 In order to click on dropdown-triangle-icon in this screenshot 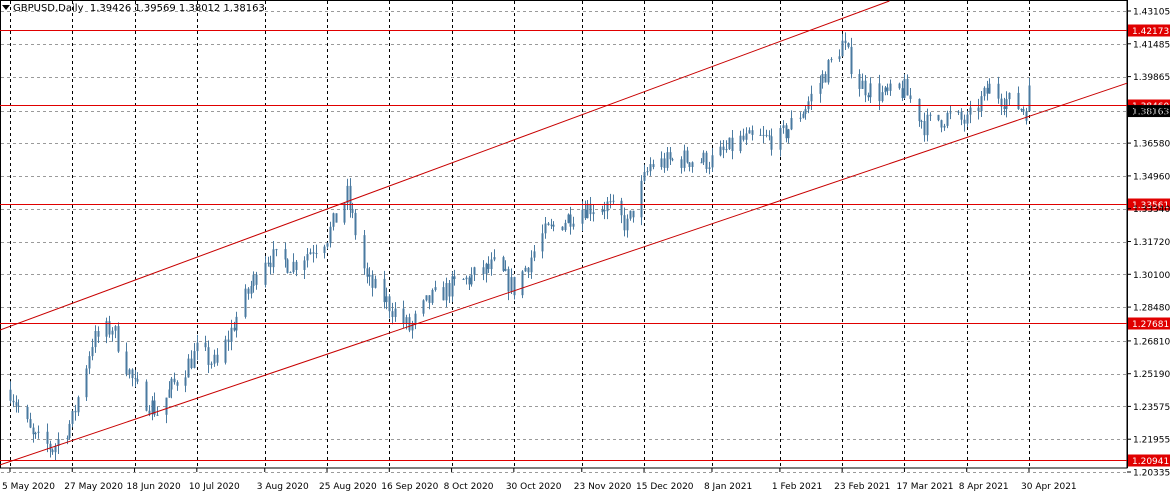, I will do `click(6, 7)`.